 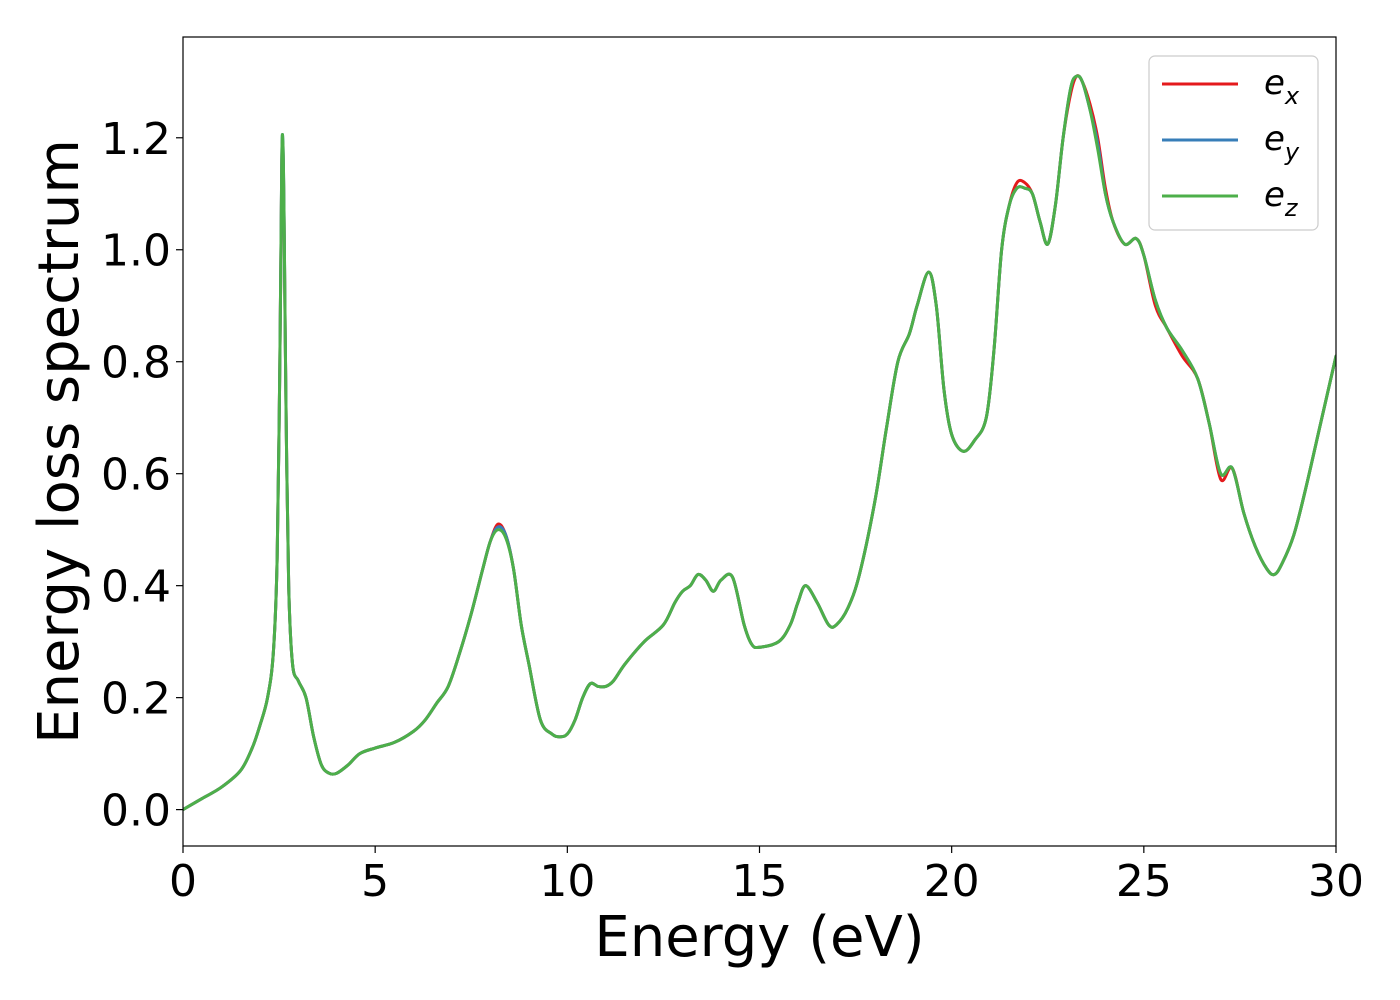 What do you see at coordinates (1144, 881) in the screenshot?
I see `x-tick-label: 25` at bounding box center [1144, 881].